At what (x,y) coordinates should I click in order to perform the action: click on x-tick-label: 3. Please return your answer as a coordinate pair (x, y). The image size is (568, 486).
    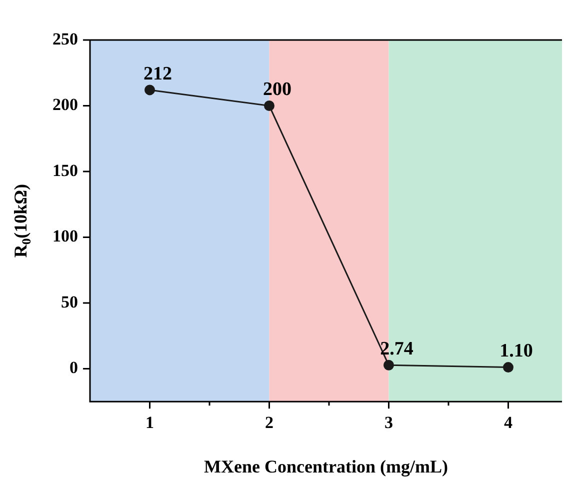
    Looking at the image, I should click on (388, 422).